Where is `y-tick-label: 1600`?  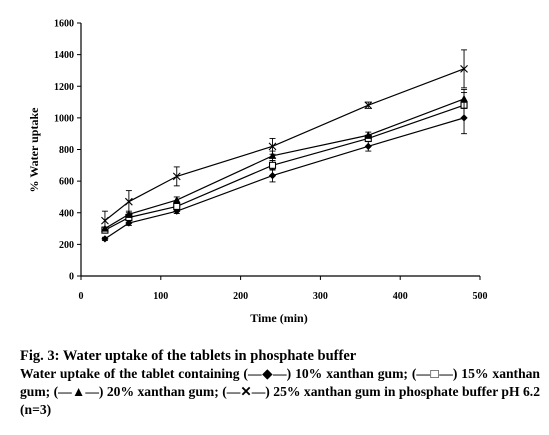
y-tick-label: 1600 is located at coordinates (64, 24).